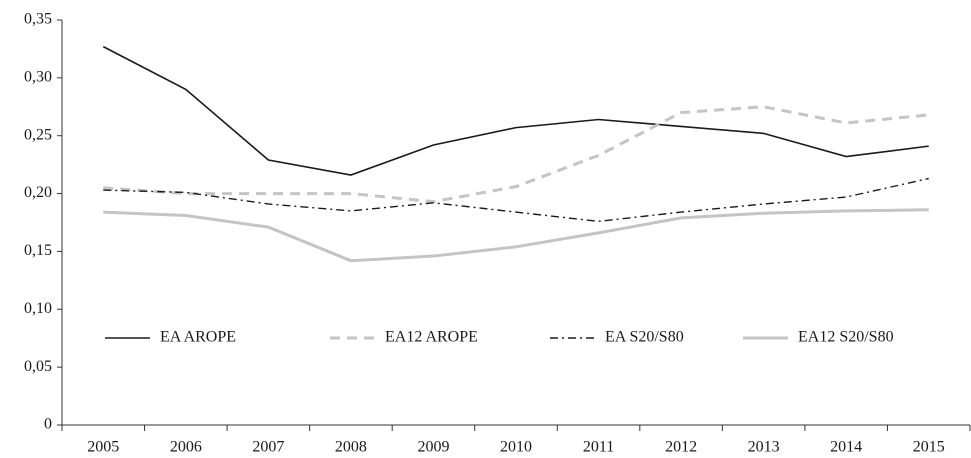  What do you see at coordinates (431, 337) in the screenshot?
I see `legend-label: EA12 AROPE` at bounding box center [431, 337].